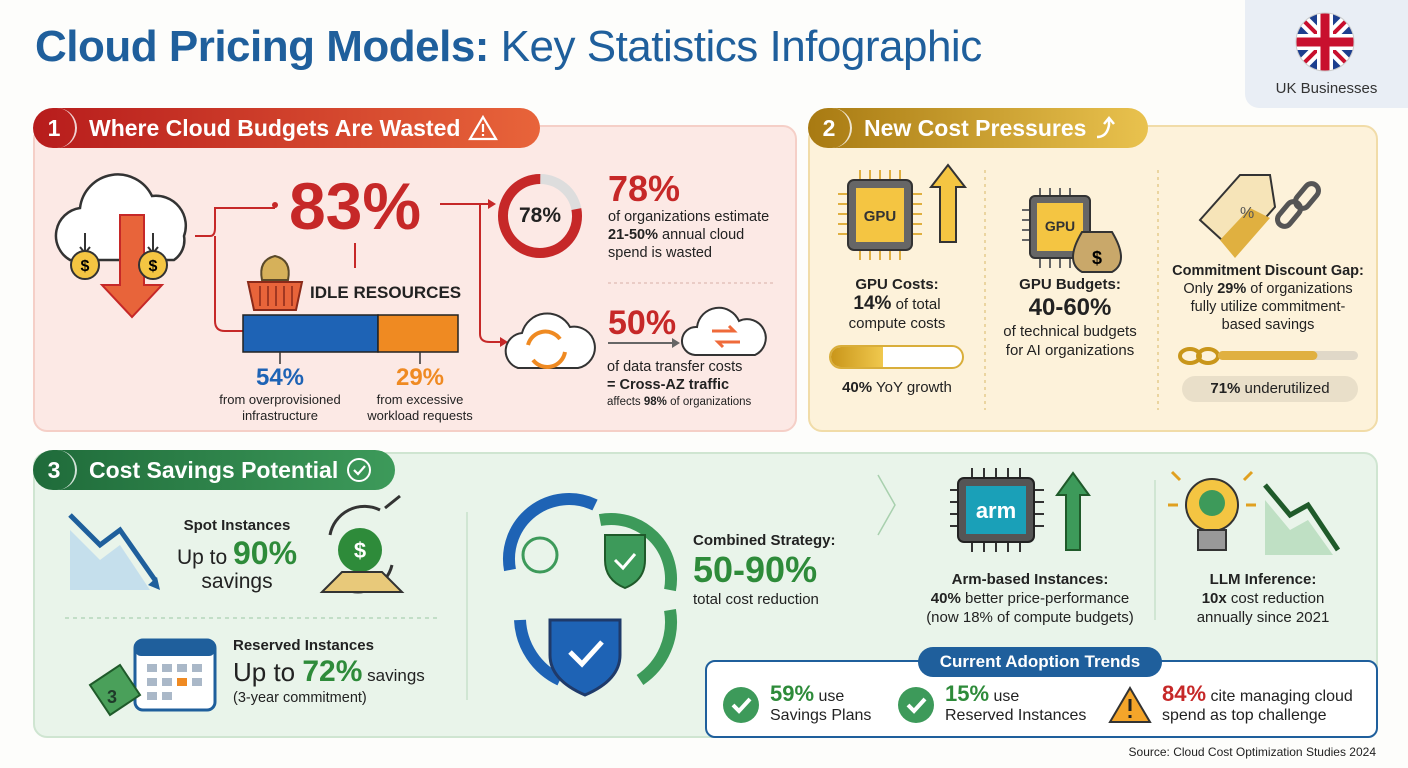  What do you see at coordinates (214, 470) in the screenshot?
I see `section-3-header: 3 Cost Savings Potential` at bounding box center [214, 470].